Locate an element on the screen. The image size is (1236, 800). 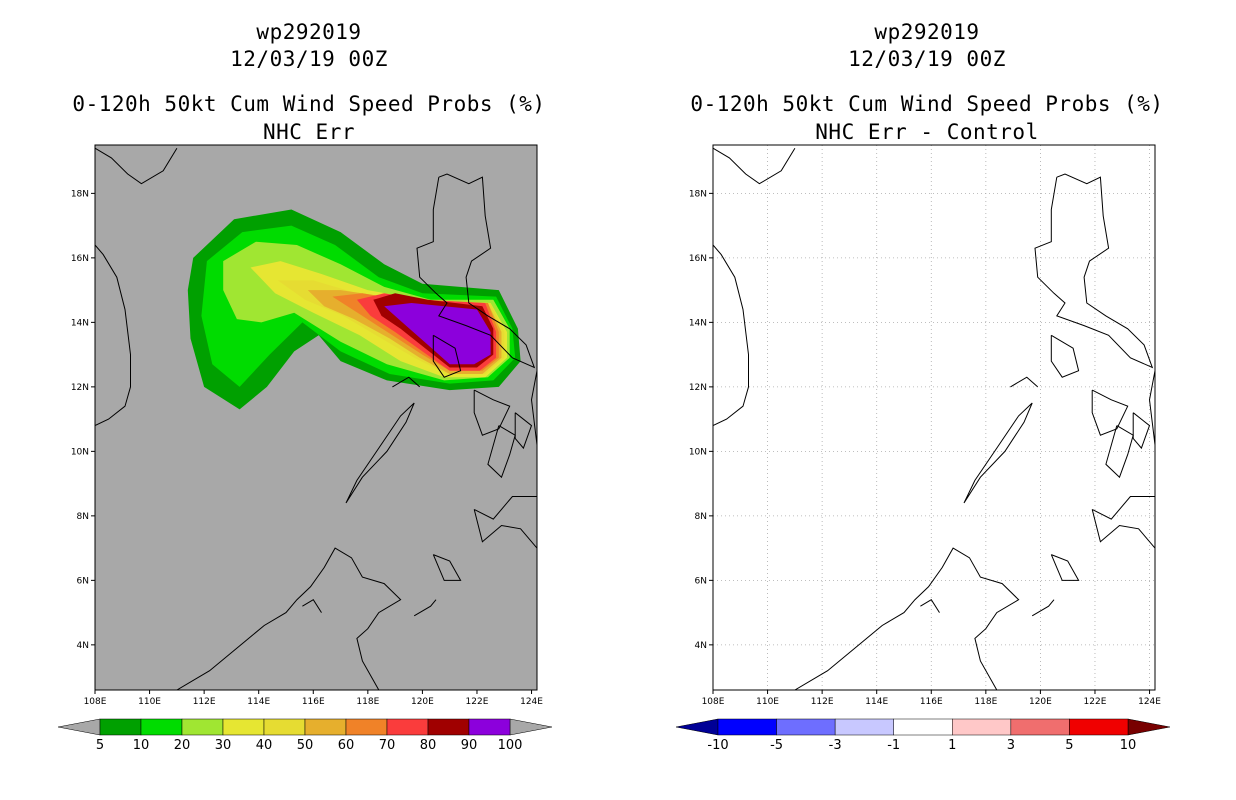
colorbar-label: -3 is located at coordinates (835, 745).